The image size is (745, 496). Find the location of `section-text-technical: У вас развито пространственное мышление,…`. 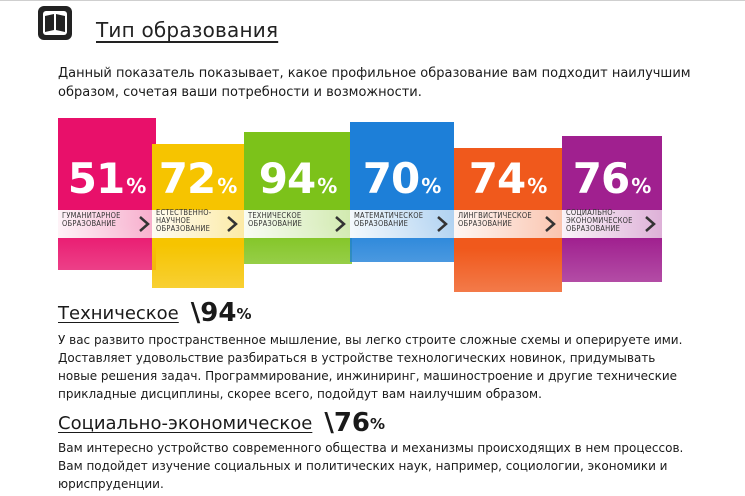

section-text-technical: У вас развито пространственное мышление,… is located at coordinates (370, 367).